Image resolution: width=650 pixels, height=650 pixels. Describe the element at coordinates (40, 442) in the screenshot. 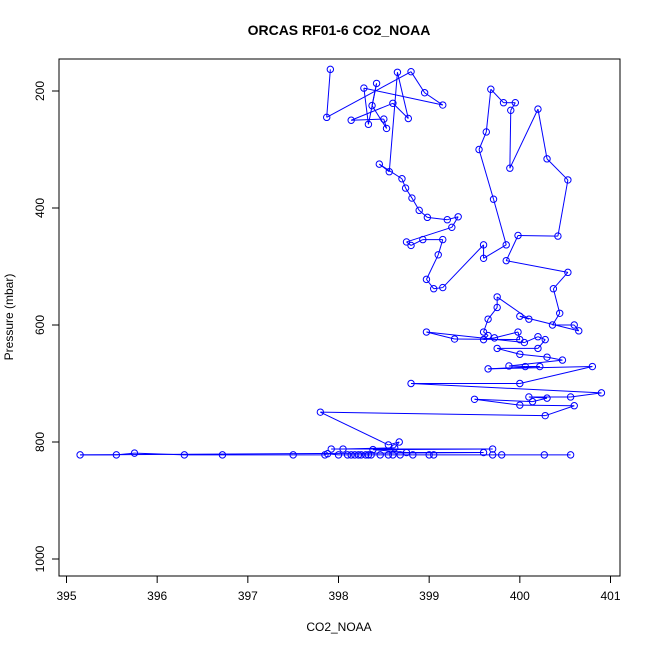

I see `y-tick-label: 800` at that location.